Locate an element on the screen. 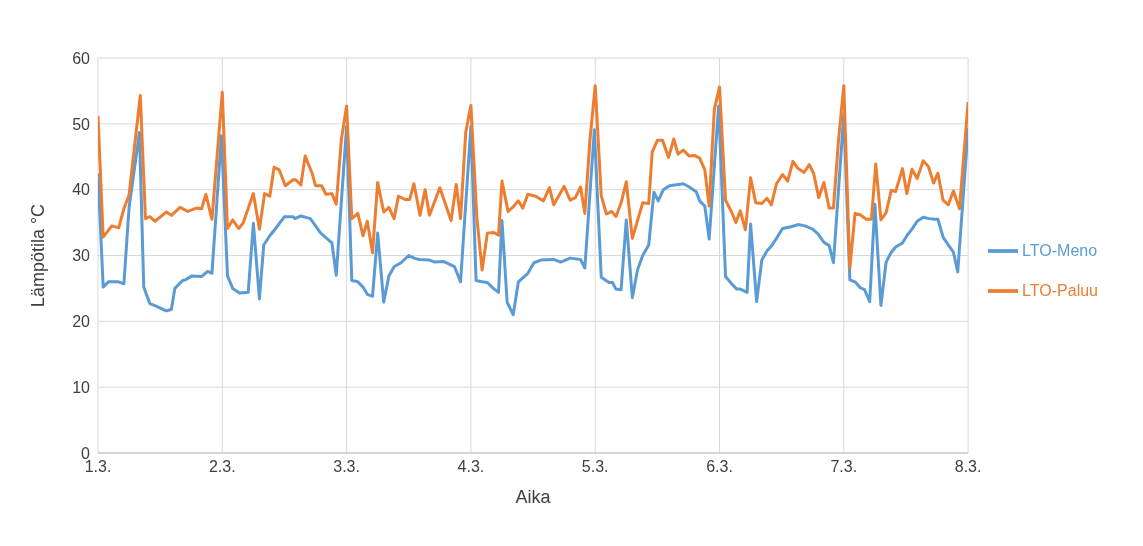 This screenshot has width=1143, height=546. legend-label: LTO-Meno is located at coordinates (1060, 250).